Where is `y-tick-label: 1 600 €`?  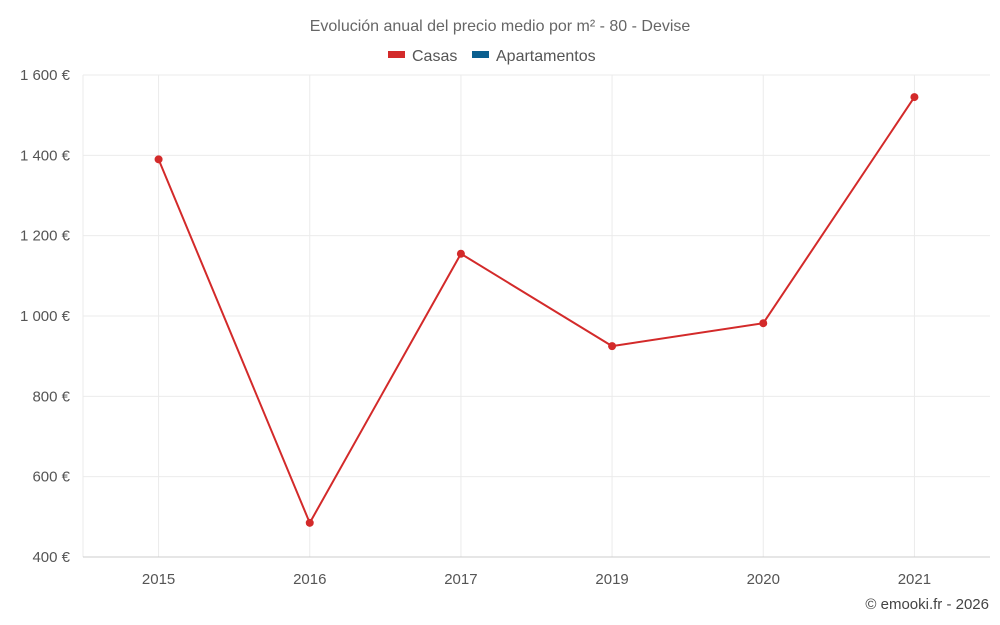 y-tick-label: 1 600 € is located at coordinates (45, 75).